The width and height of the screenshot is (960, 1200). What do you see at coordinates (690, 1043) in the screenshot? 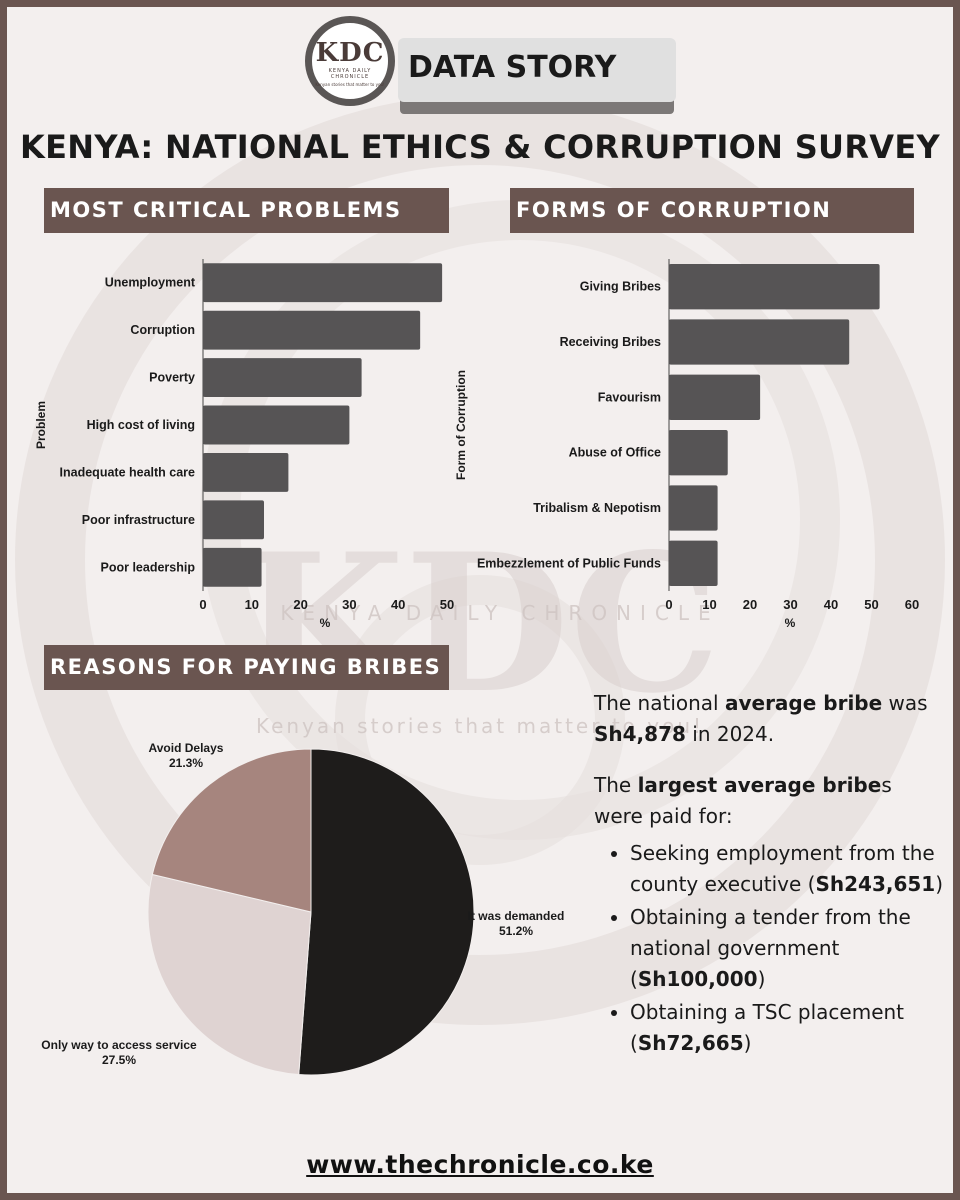
I see `list-item-amount: Sh72,665` at bounding box center [690, 1043].